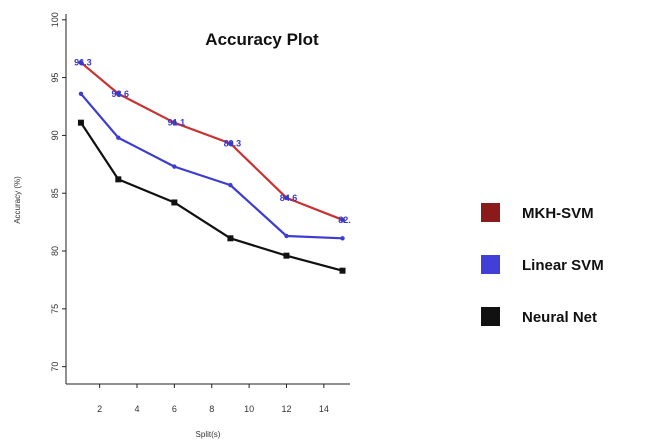 Image resolution: width=662 pixels, height=441 pixels. I want to click on series-linear-svm, so click(211, 166).